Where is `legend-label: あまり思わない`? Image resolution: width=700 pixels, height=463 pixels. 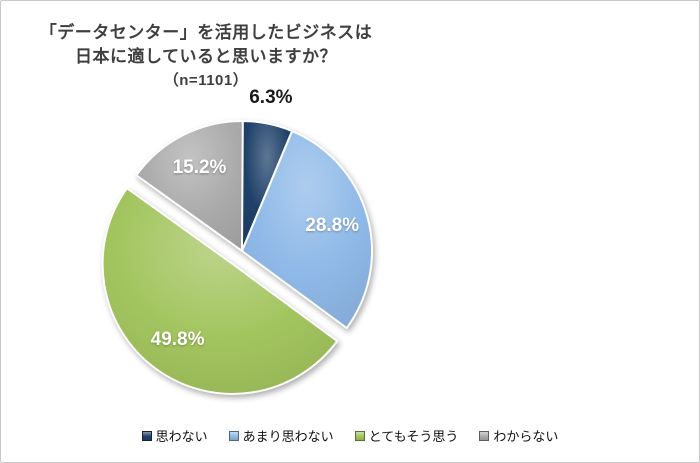 legend-label: あまり思わない is located at coordinates (288, 436).